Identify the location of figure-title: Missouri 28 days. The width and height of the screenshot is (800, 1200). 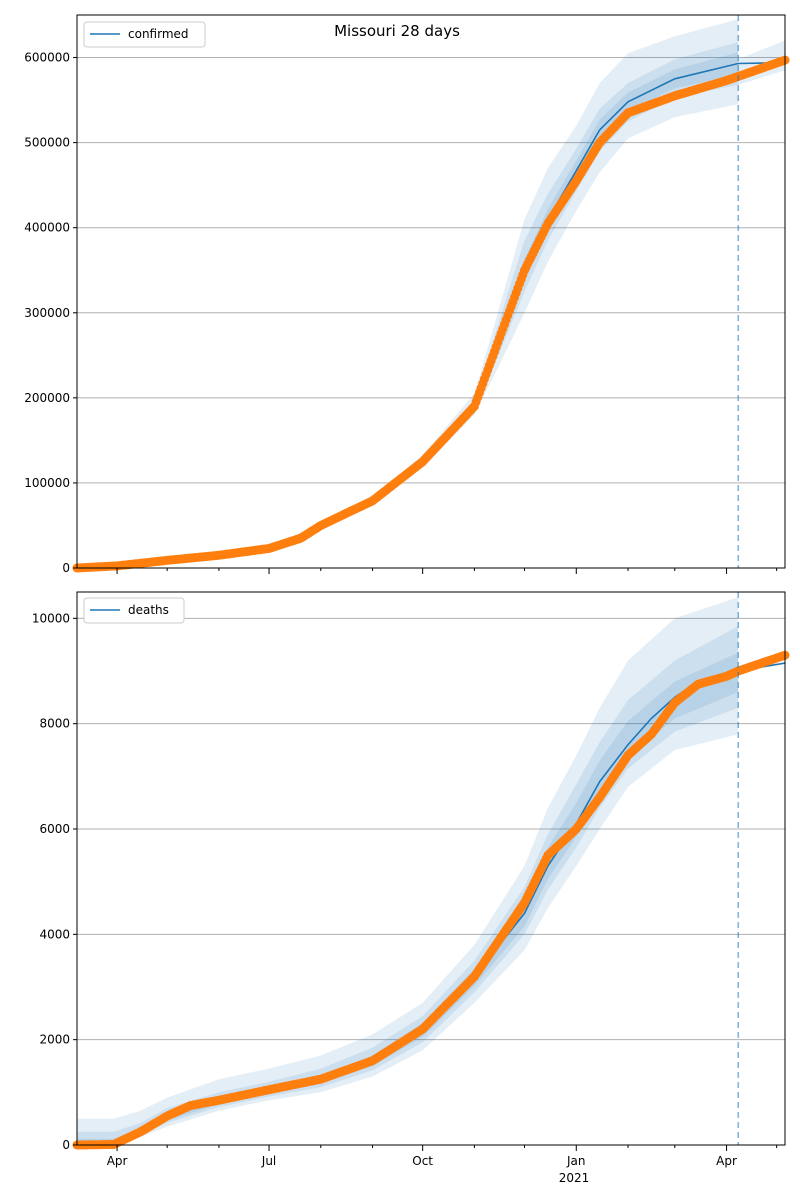
(397, 31).